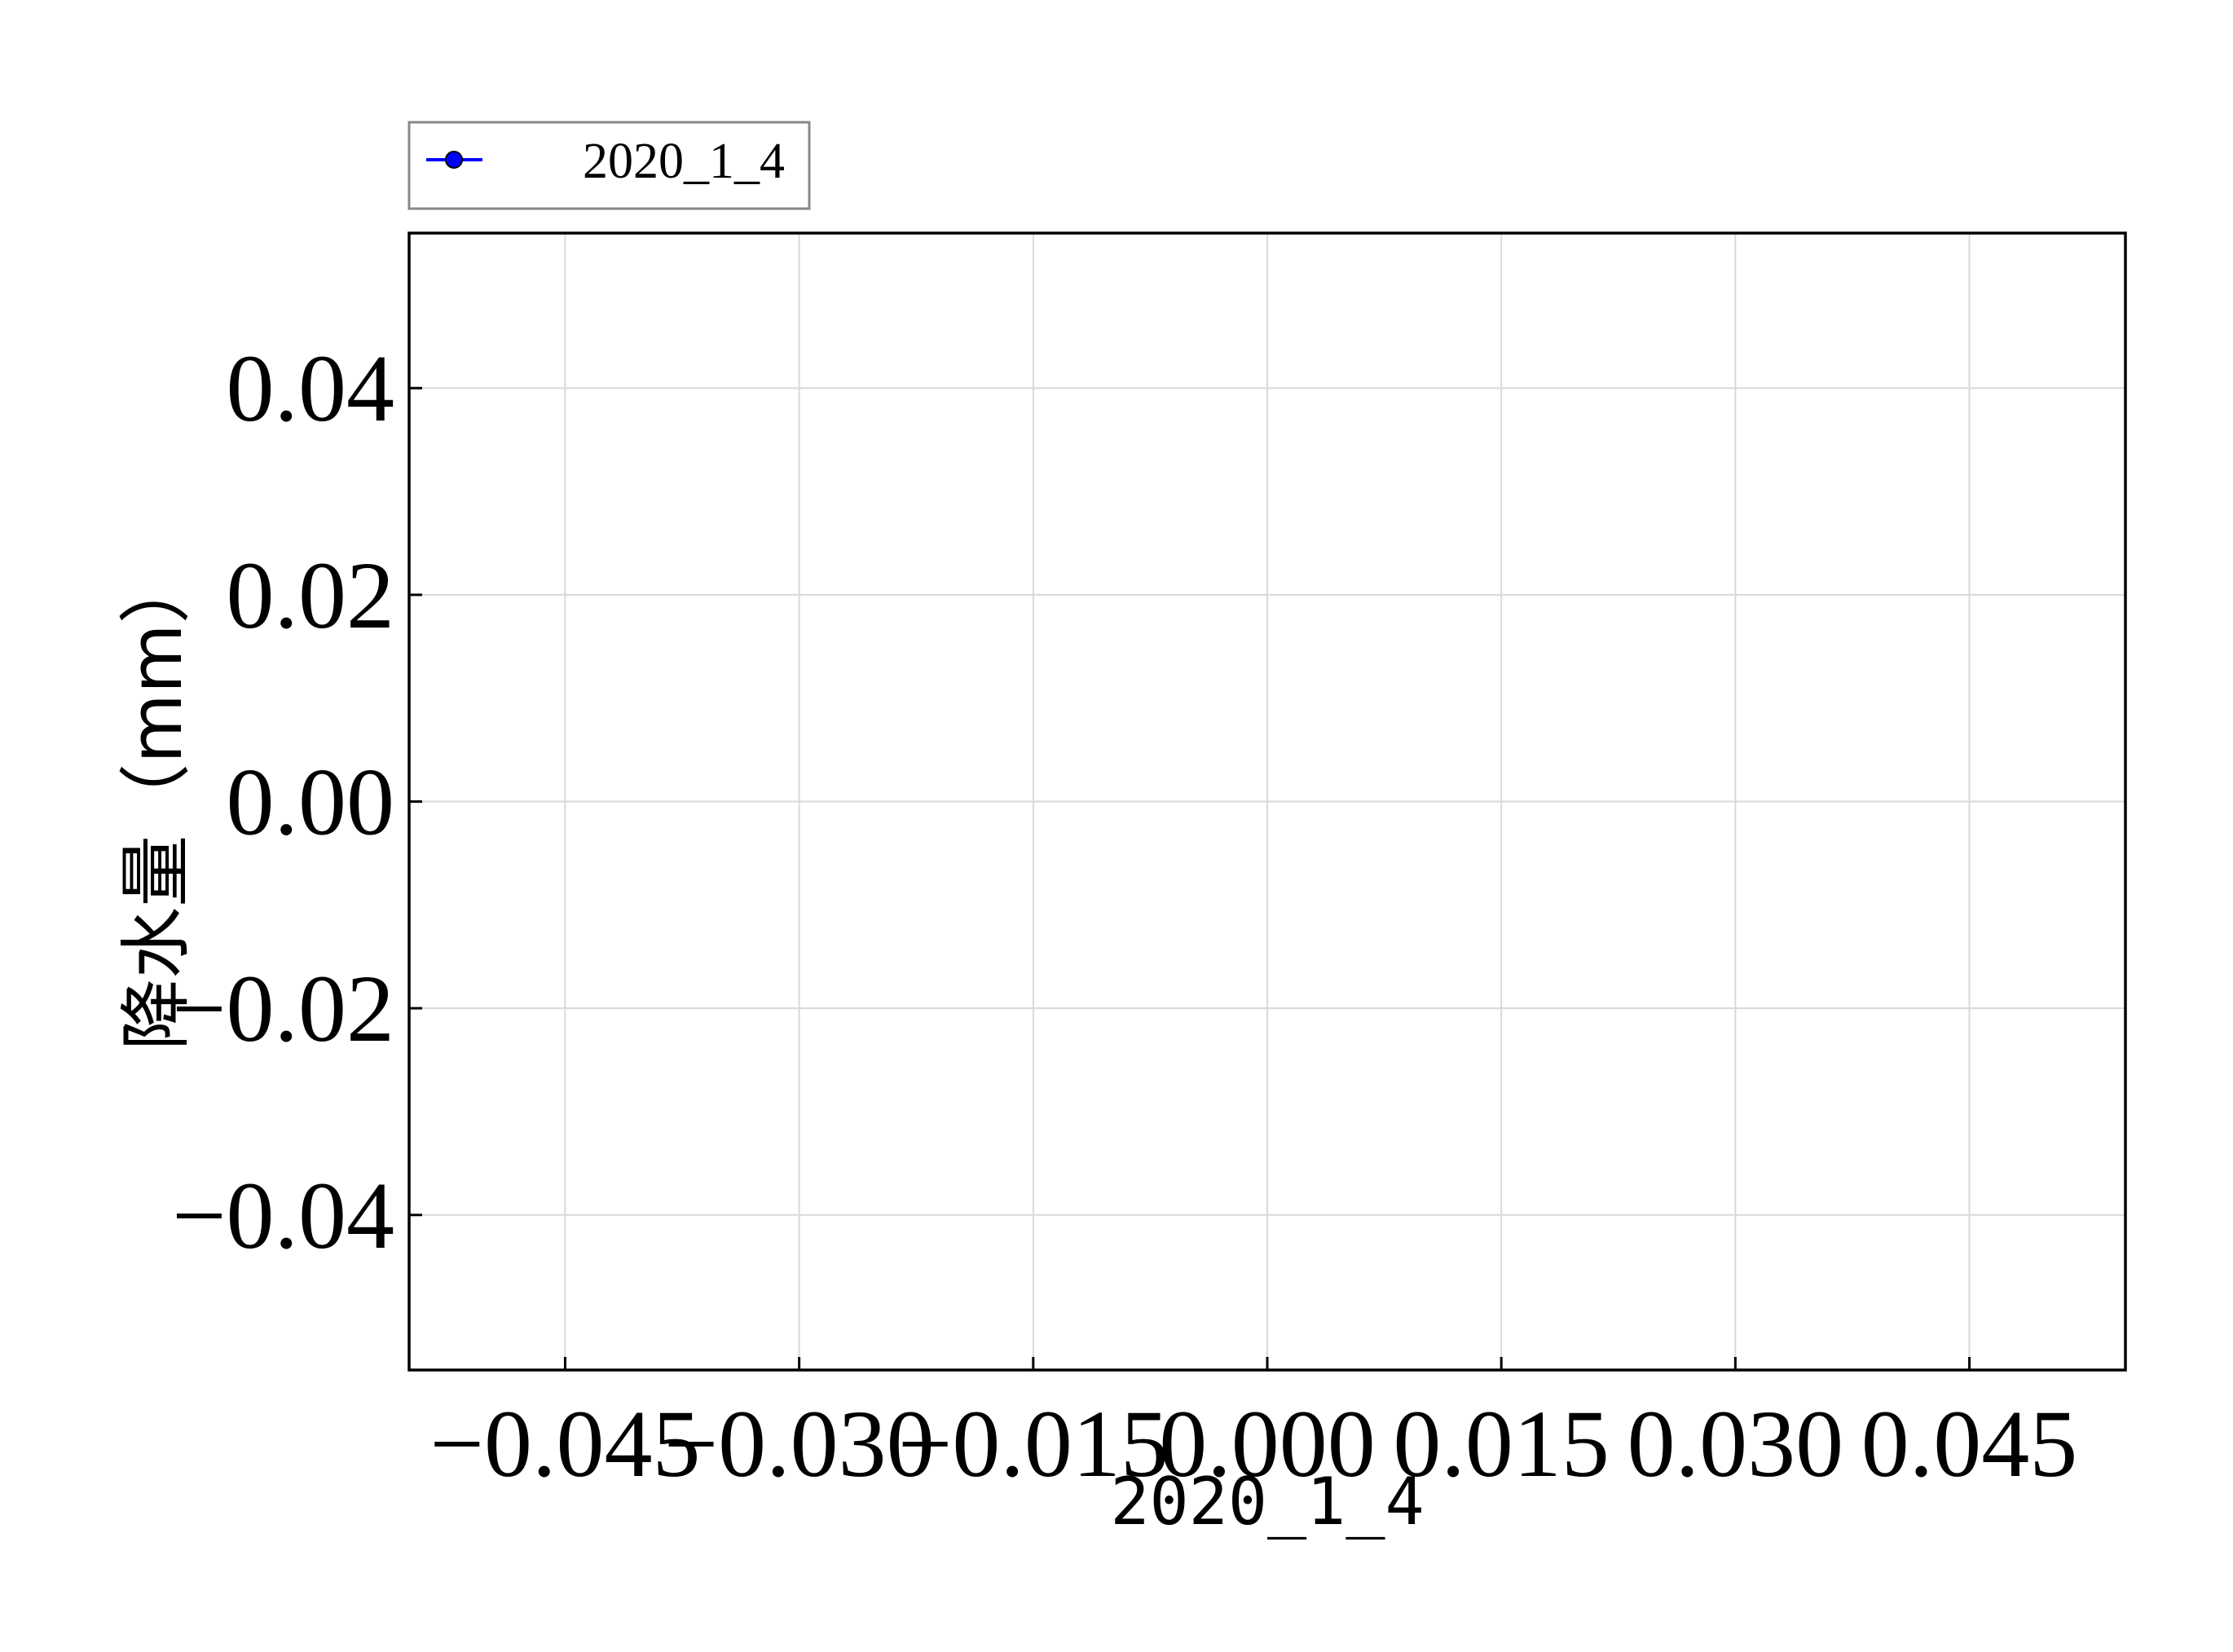 This screenshot has width=2233, height=1652. What do you see at coordinates (1735, 1443) in the screenshot?
I see `x-tick-label: 0.030` at bounding box center [1735, 1443].